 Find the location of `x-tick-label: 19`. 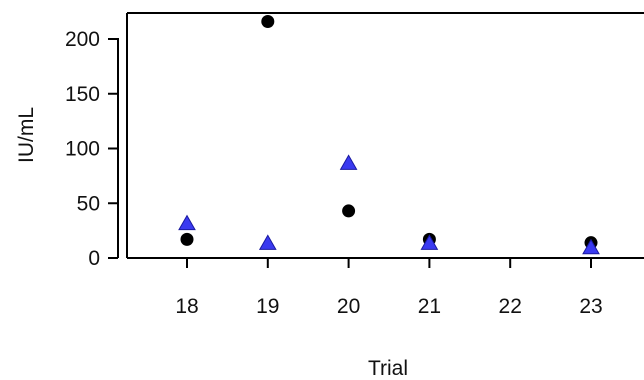

x-tick-label: 19 is located at coordinates (267, 306).